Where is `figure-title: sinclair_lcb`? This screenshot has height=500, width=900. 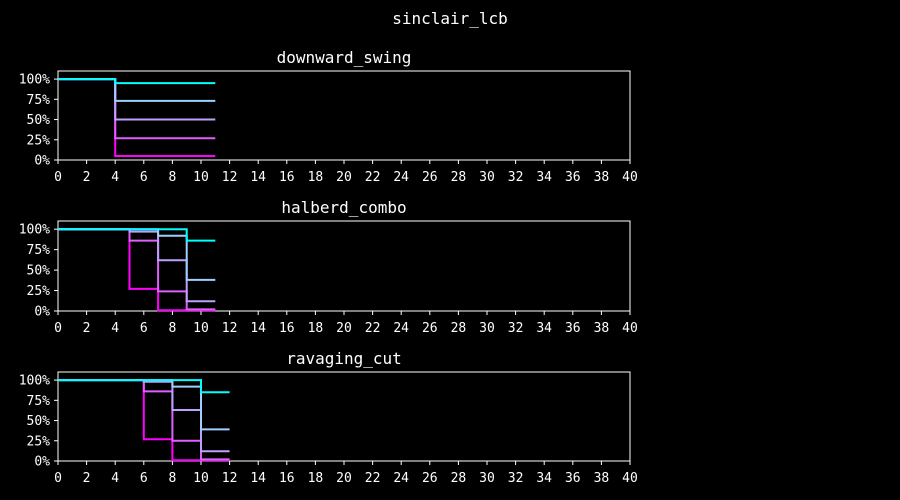
figure-title: sinclair_lcb is located at coordinates (450, 18).